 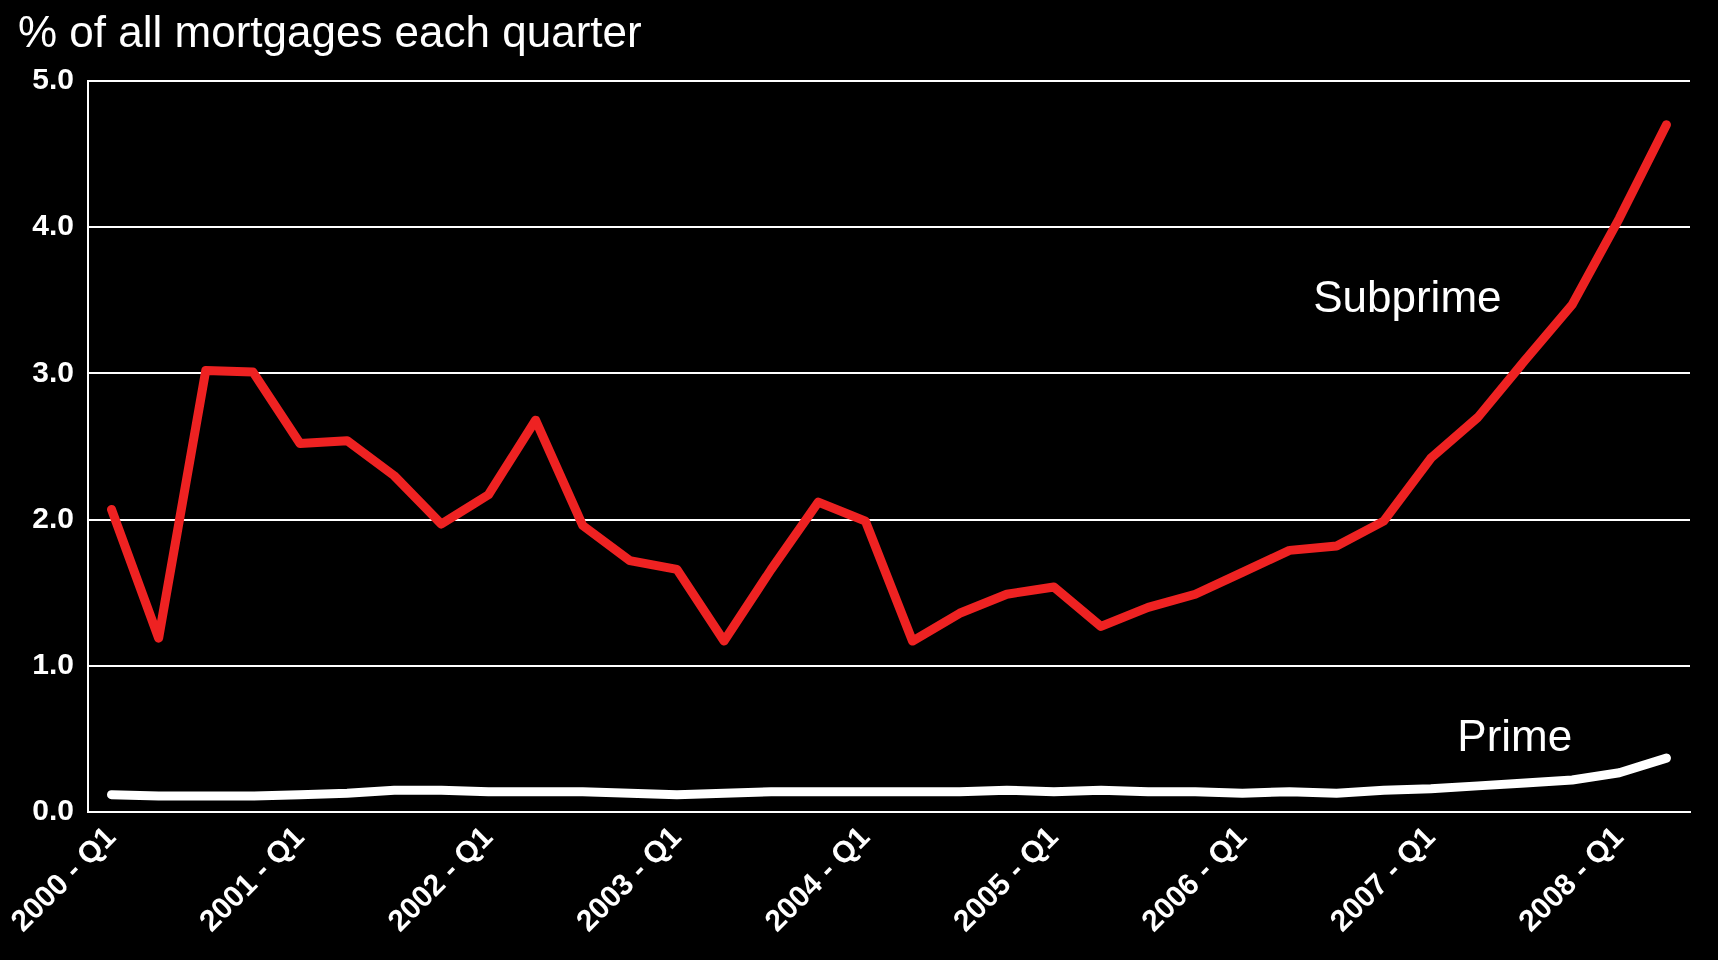 What do you see at coordinates (1407, 297) in the screenshot?
I see `series-label: Subprime` at bounding box center [1407, 297].